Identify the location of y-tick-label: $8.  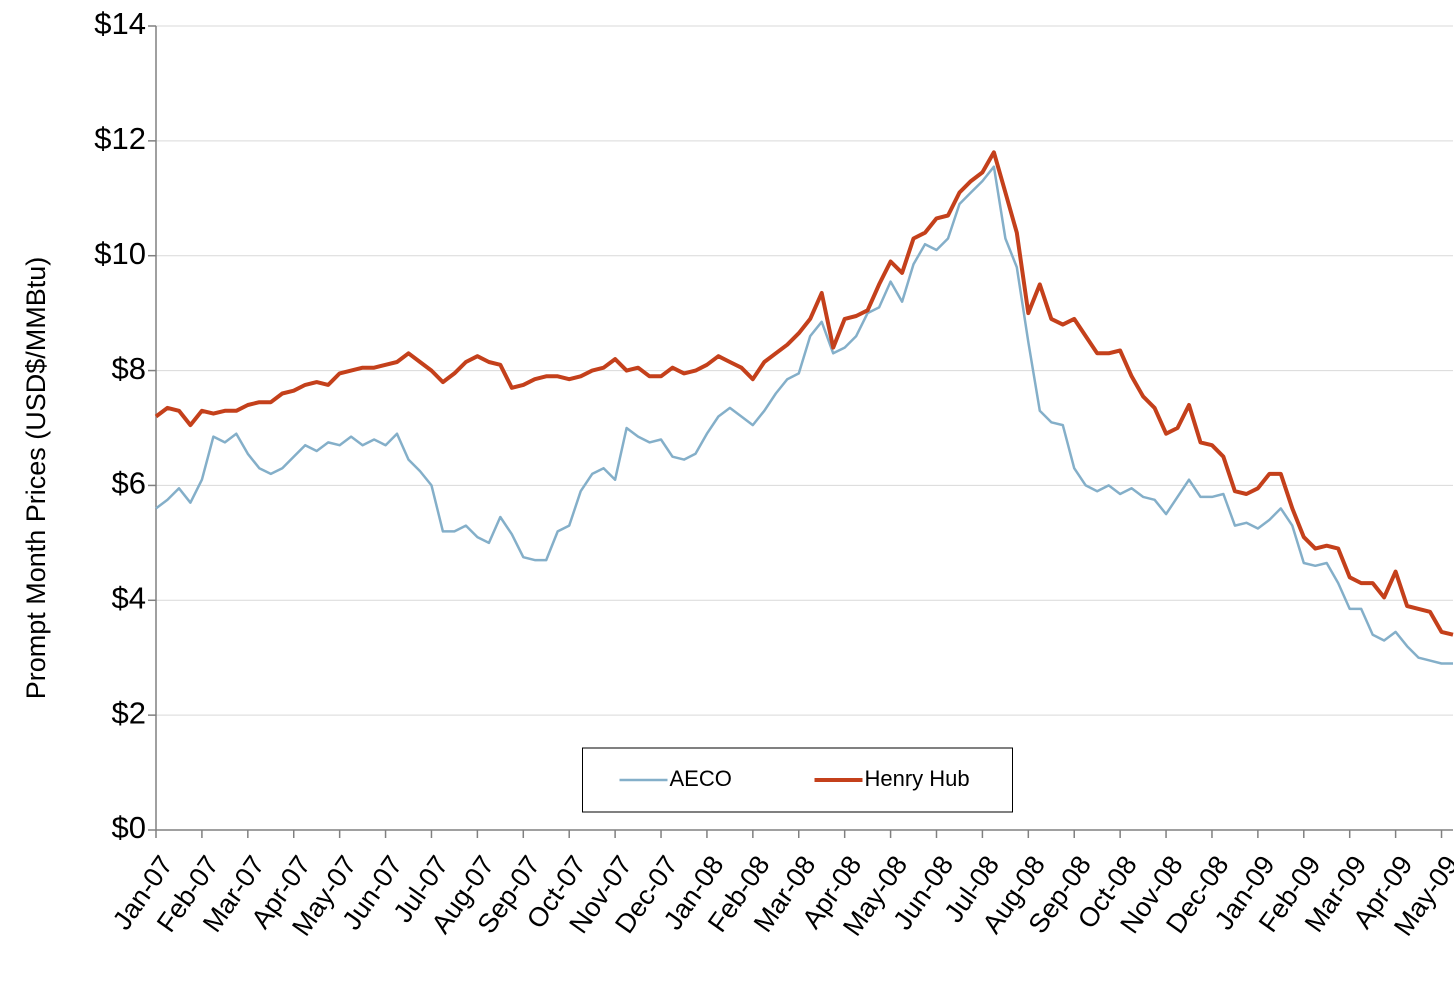
(129, 368).